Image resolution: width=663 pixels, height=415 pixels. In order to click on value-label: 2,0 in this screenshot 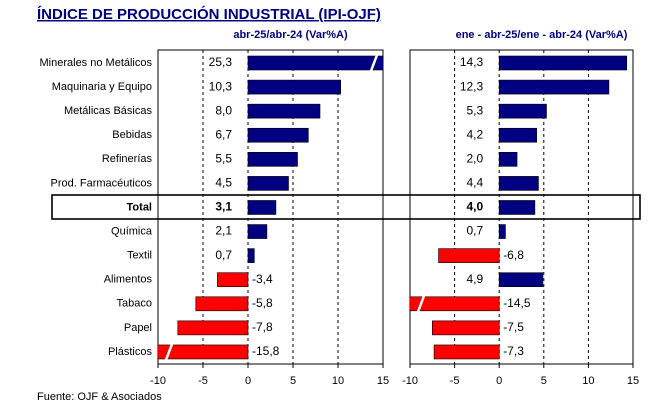, I will do `click(475, 158)`.